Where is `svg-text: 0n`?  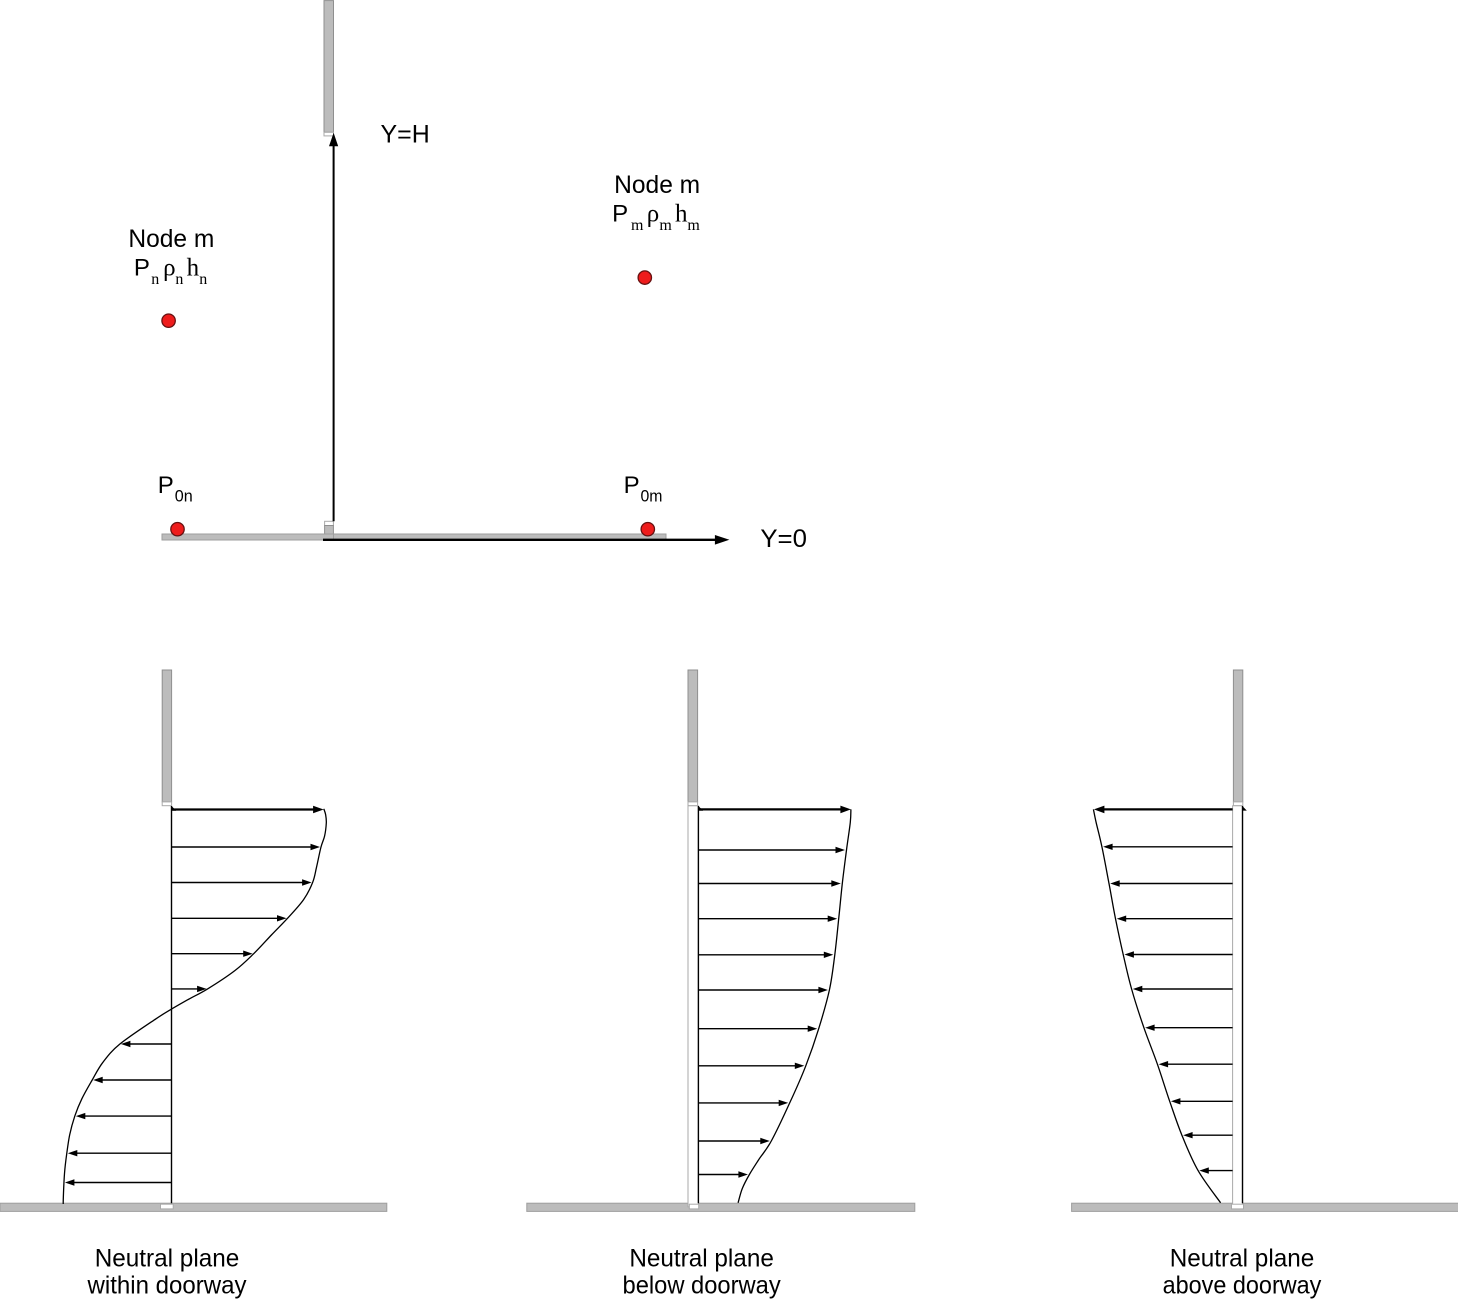
svg-text: 0n is located at coordinates (184, 495).